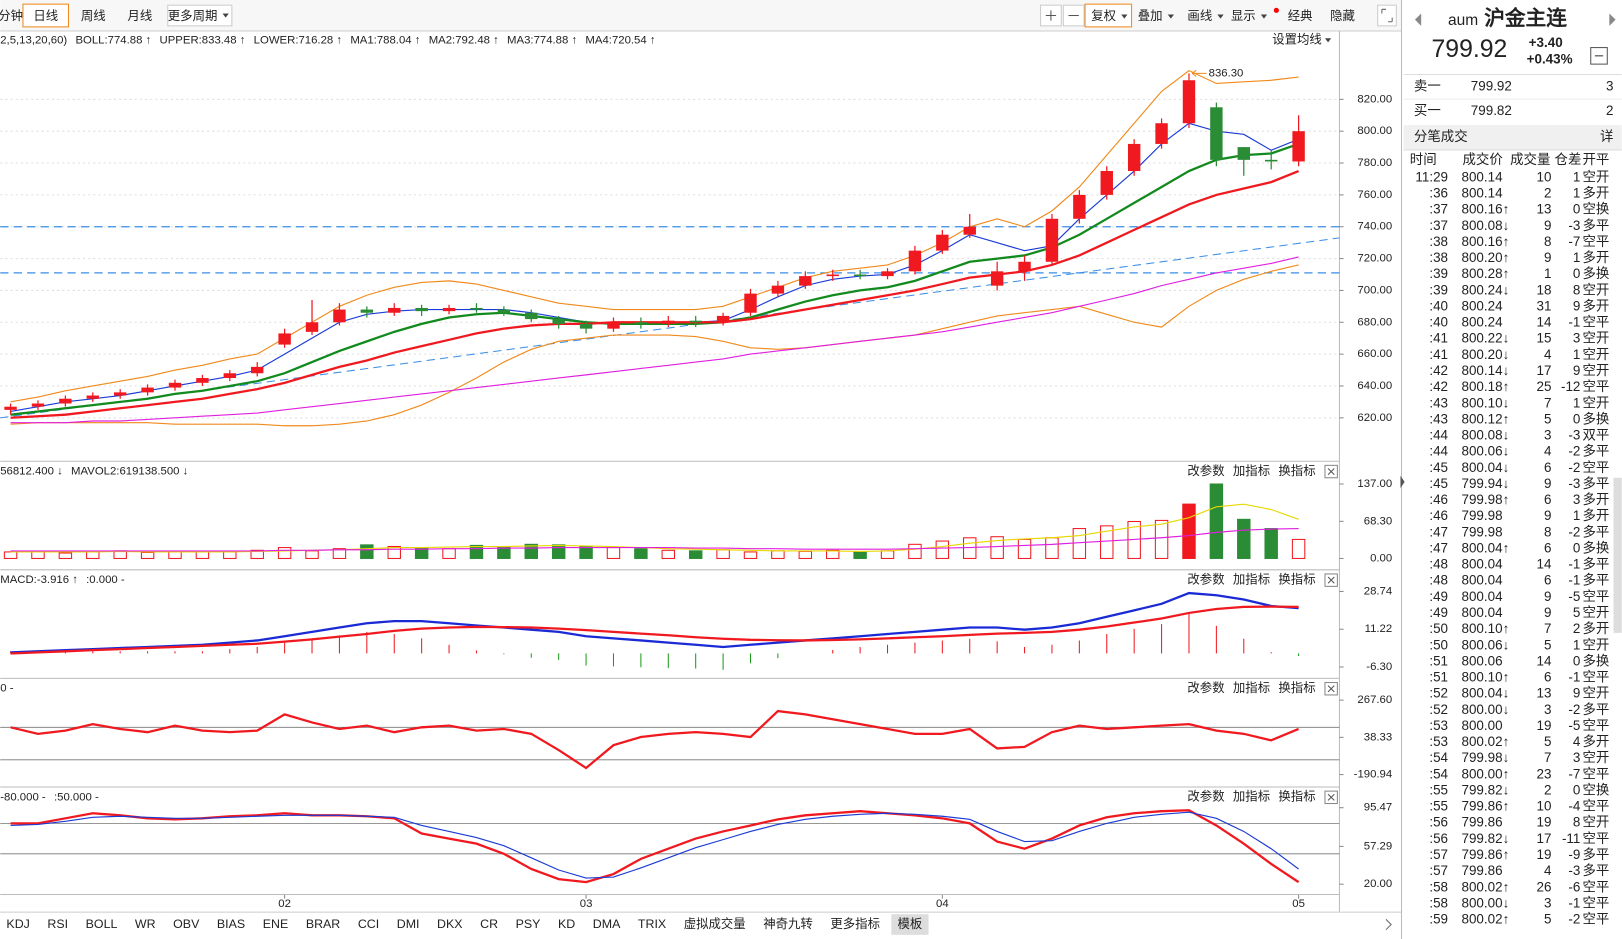 This screenshot has height=939, width=1622. What do you see at coordinates (203, 40) in the screenshot?
I see `legend-item: UPPER:833.48 ↑` at bounding box center [203, 40].